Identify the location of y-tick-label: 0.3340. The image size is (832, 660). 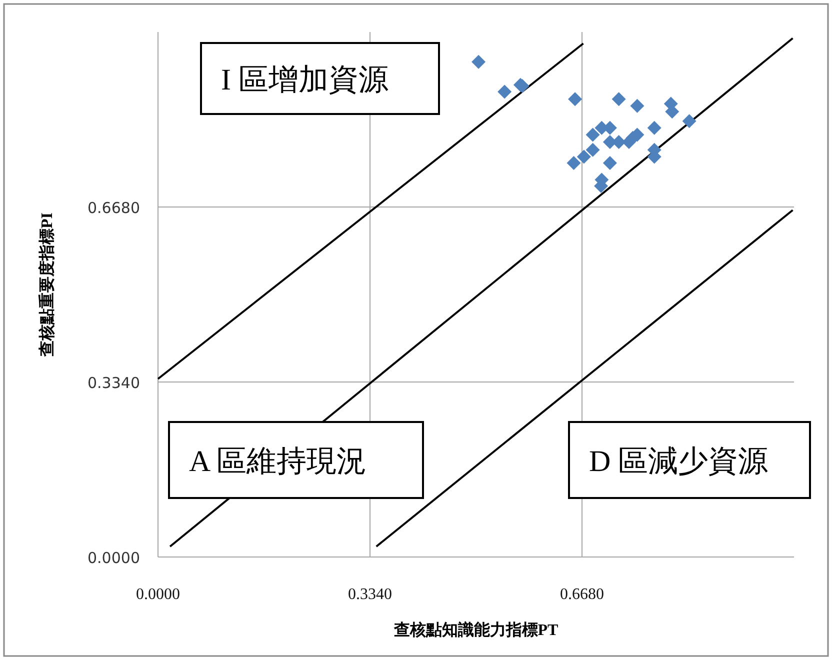
(114, 383).